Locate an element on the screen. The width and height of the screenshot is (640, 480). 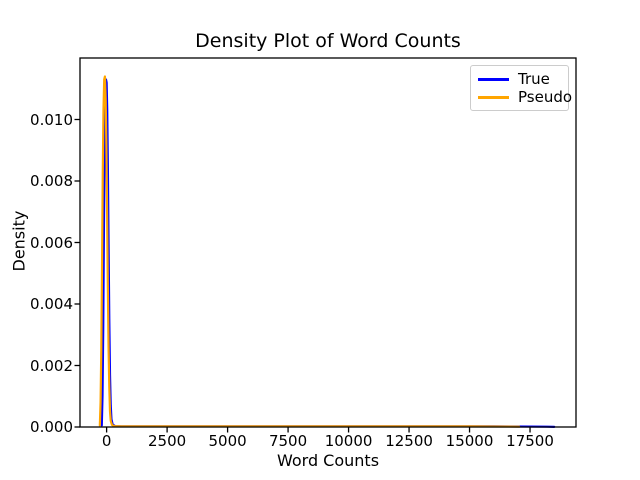
y-tick-label: 0.004 is located at coordinates (51, 304).